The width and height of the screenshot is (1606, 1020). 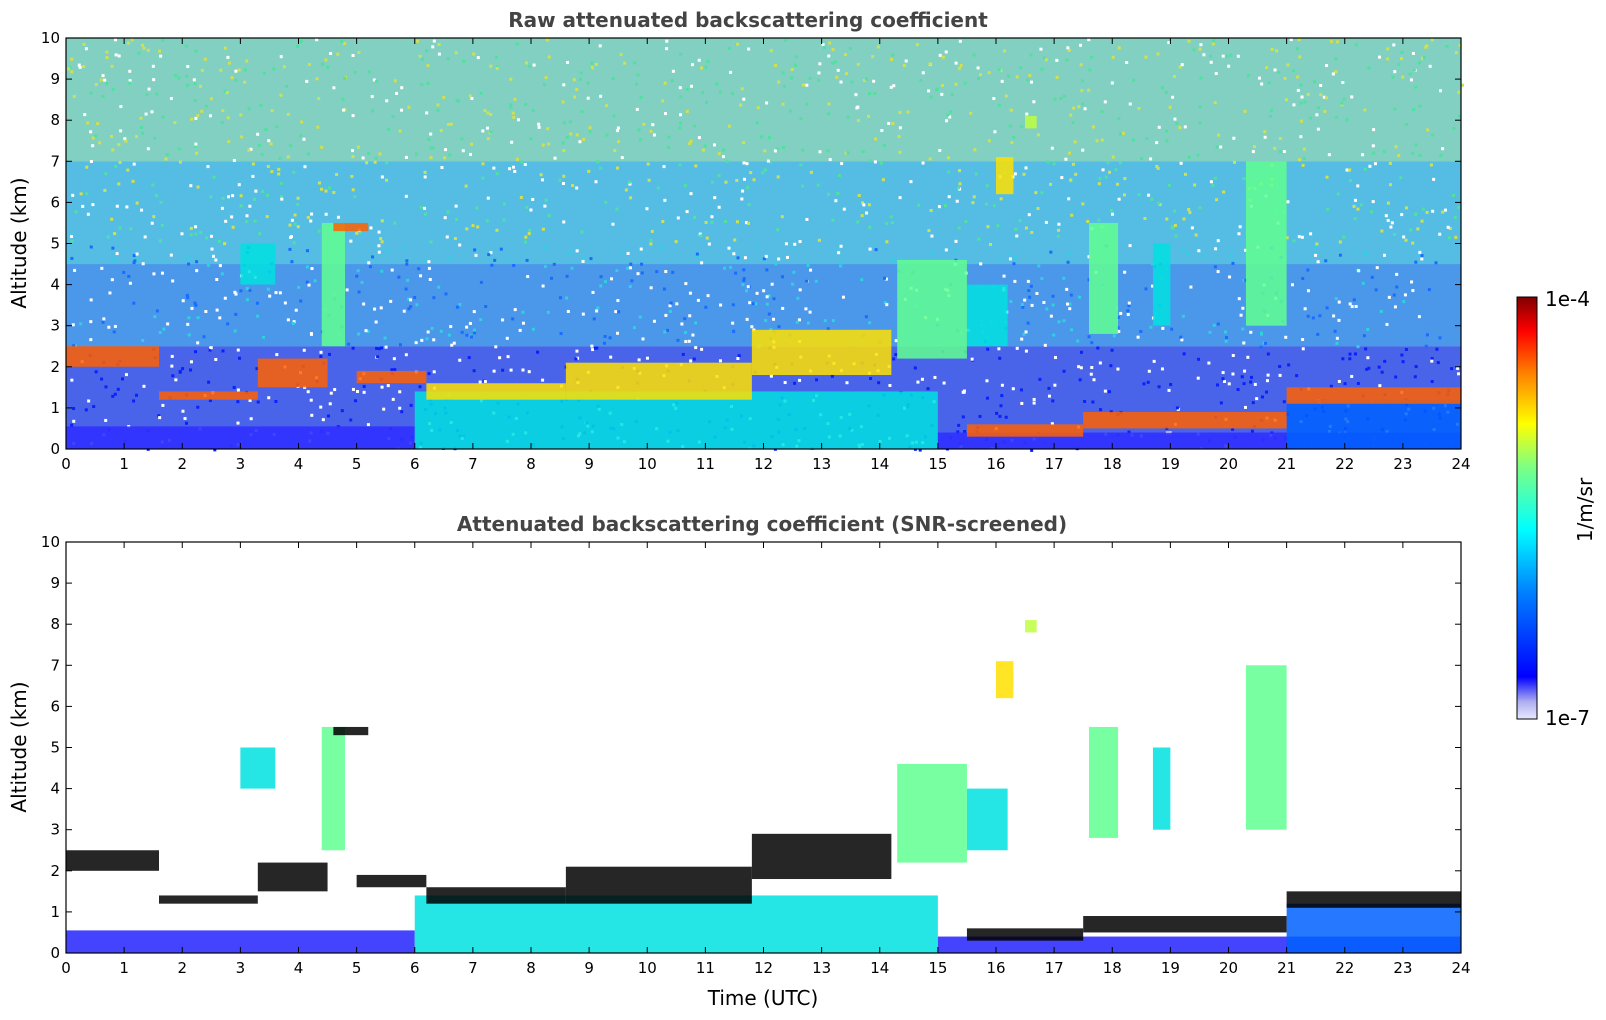 What do you see at coordinates (1460, 968) in the screenshot?
I see `x-tick-label: 24` at bounding box center [1460, 968].